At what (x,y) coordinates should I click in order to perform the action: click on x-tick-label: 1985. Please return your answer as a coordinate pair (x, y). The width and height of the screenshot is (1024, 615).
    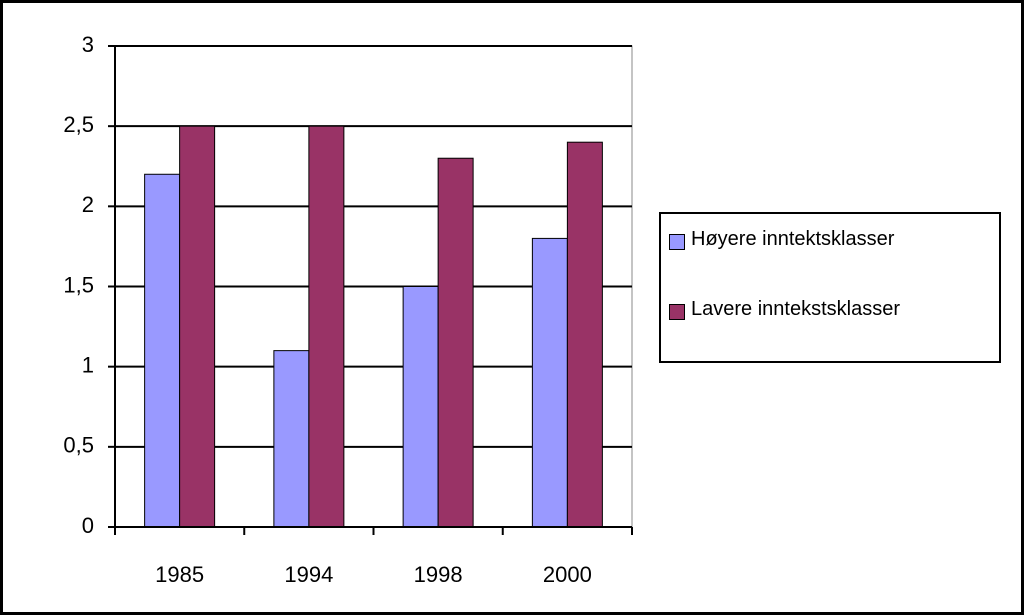
    Looking at the image, I should click on (179, 574).